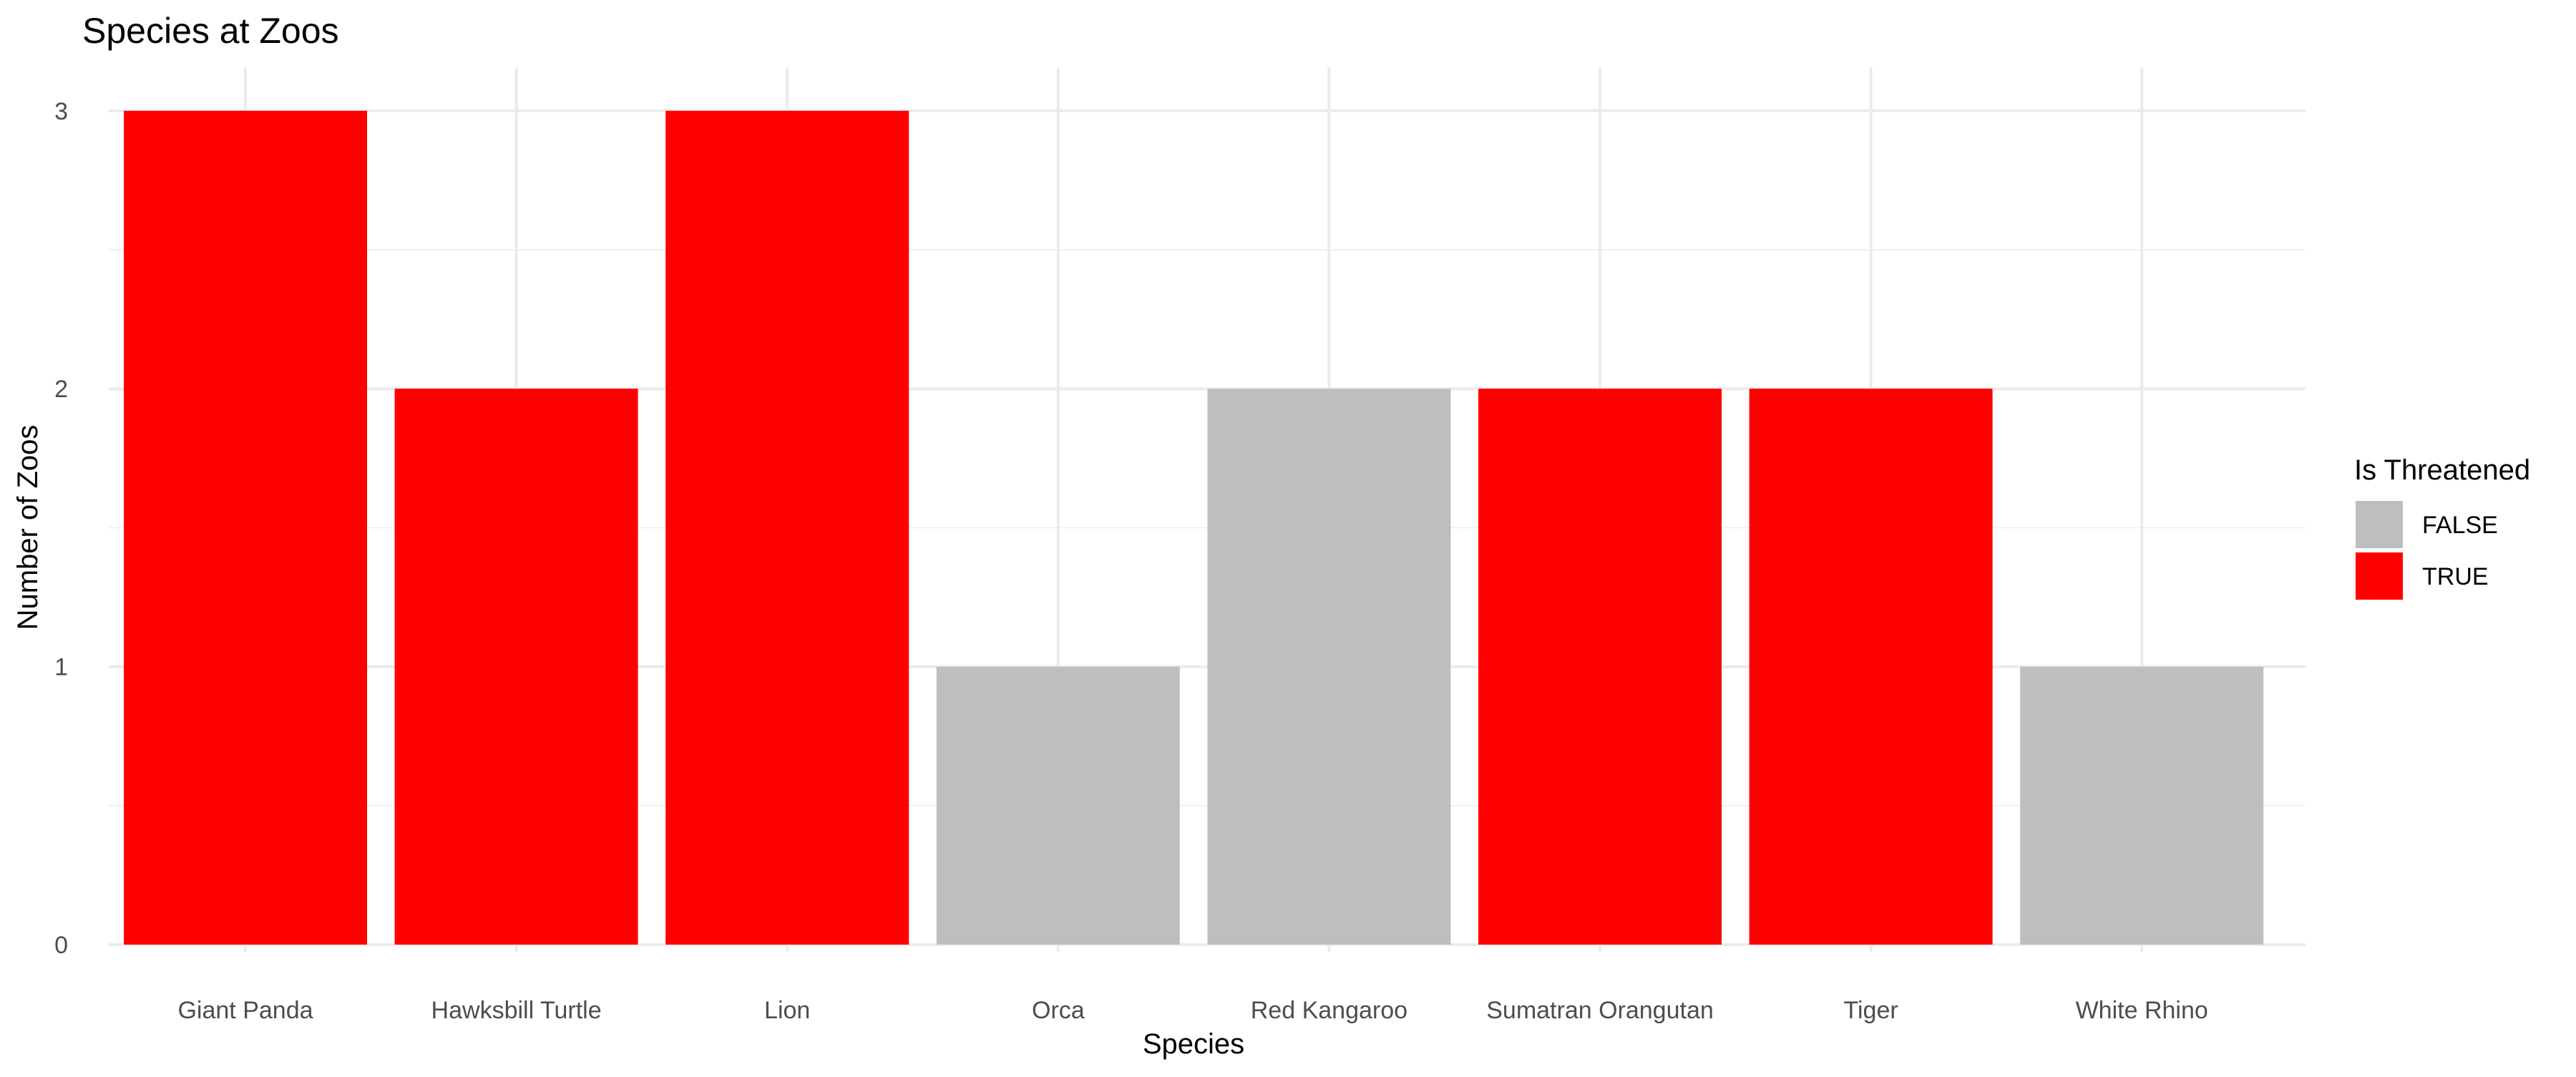  Describe the element at coordinates (2379, 524) in the screenshot. I see `legend-key-false` at that location.